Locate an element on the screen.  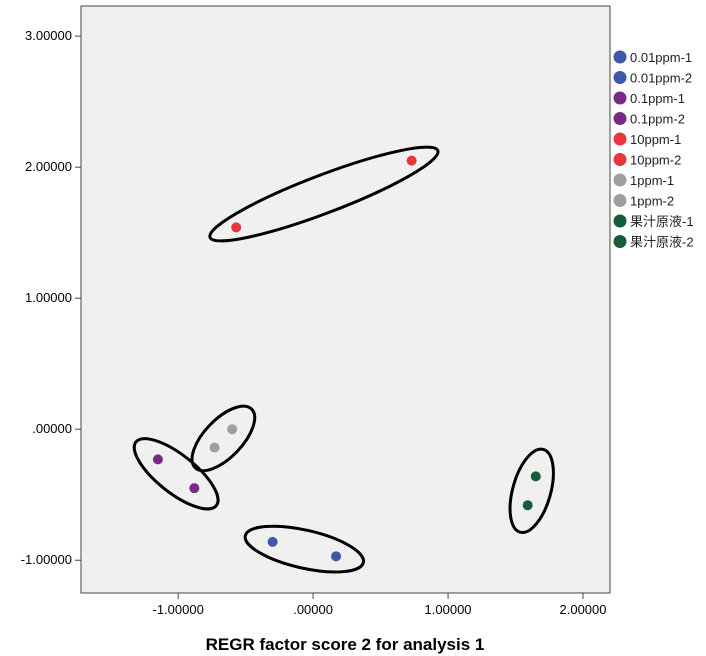
y-tick-label: 2.00000 is located at coordinates (48, 166).